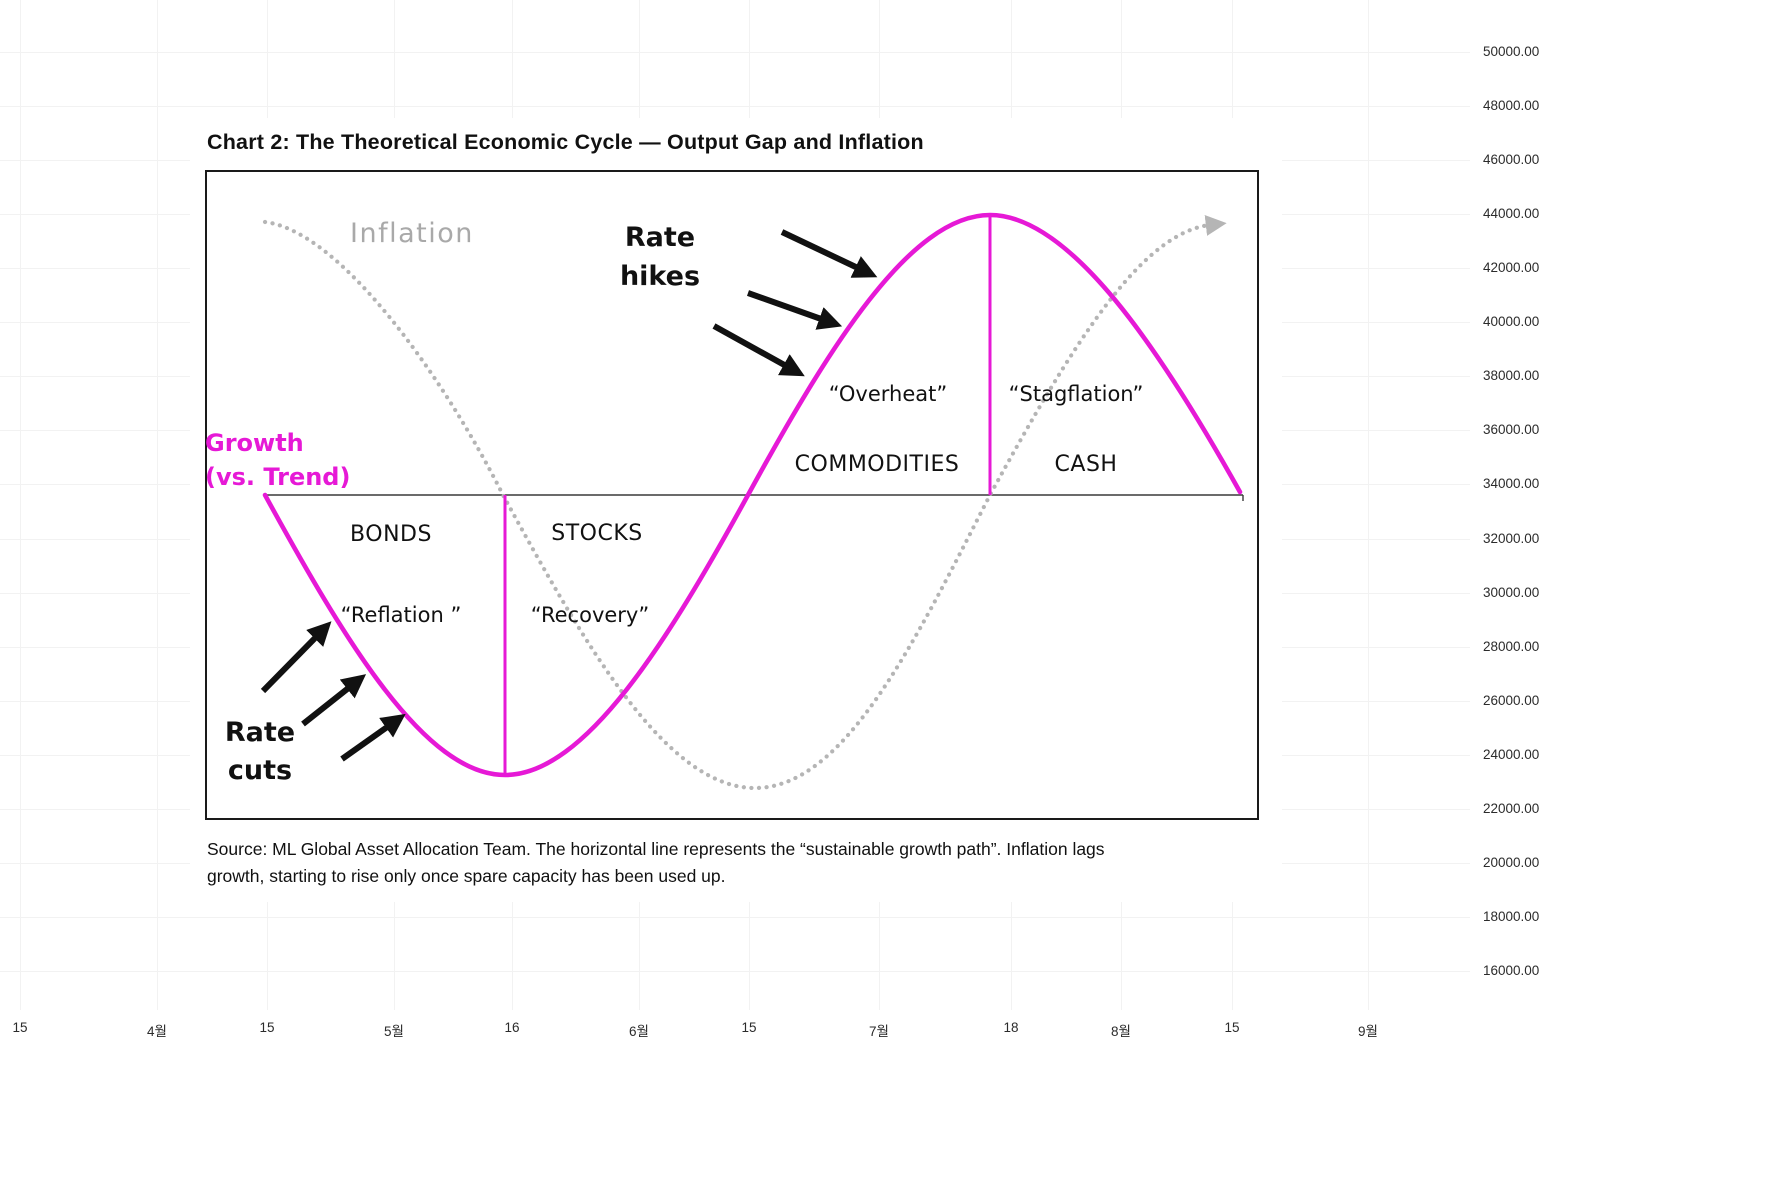  I want to click on time-axis-label: 5월, so click(394, 1031).